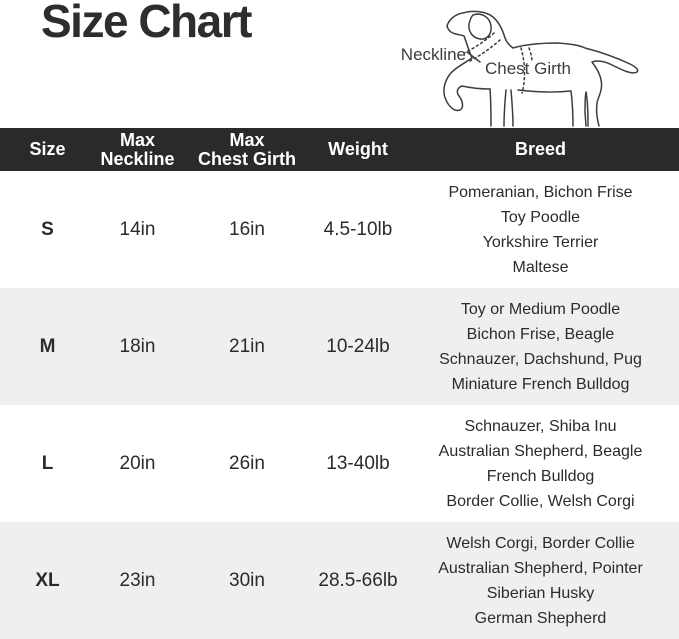 The height and width of the screenshot is (639, 679). Describe the element at coordinates (540, 334) in the screenshot. I see `breed-line: Bichon Frise, Beagle` at that location.